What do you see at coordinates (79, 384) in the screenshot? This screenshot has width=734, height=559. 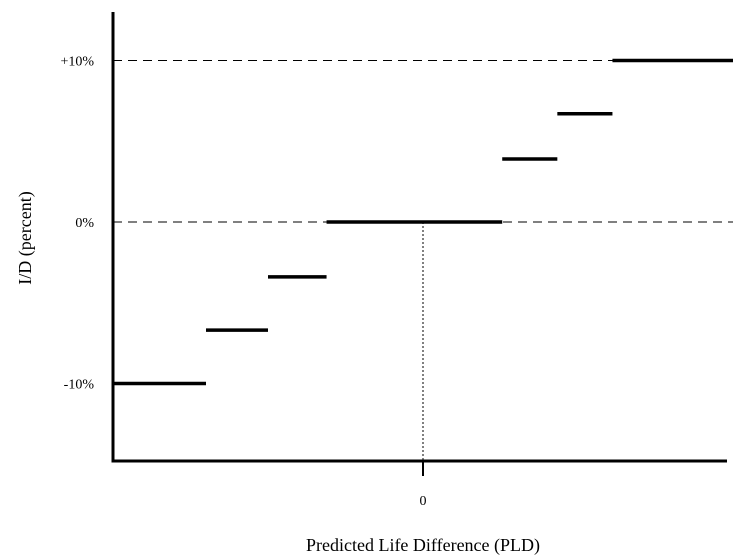 I see `y-tick-label: -10%` at bounding box center [79, 384].